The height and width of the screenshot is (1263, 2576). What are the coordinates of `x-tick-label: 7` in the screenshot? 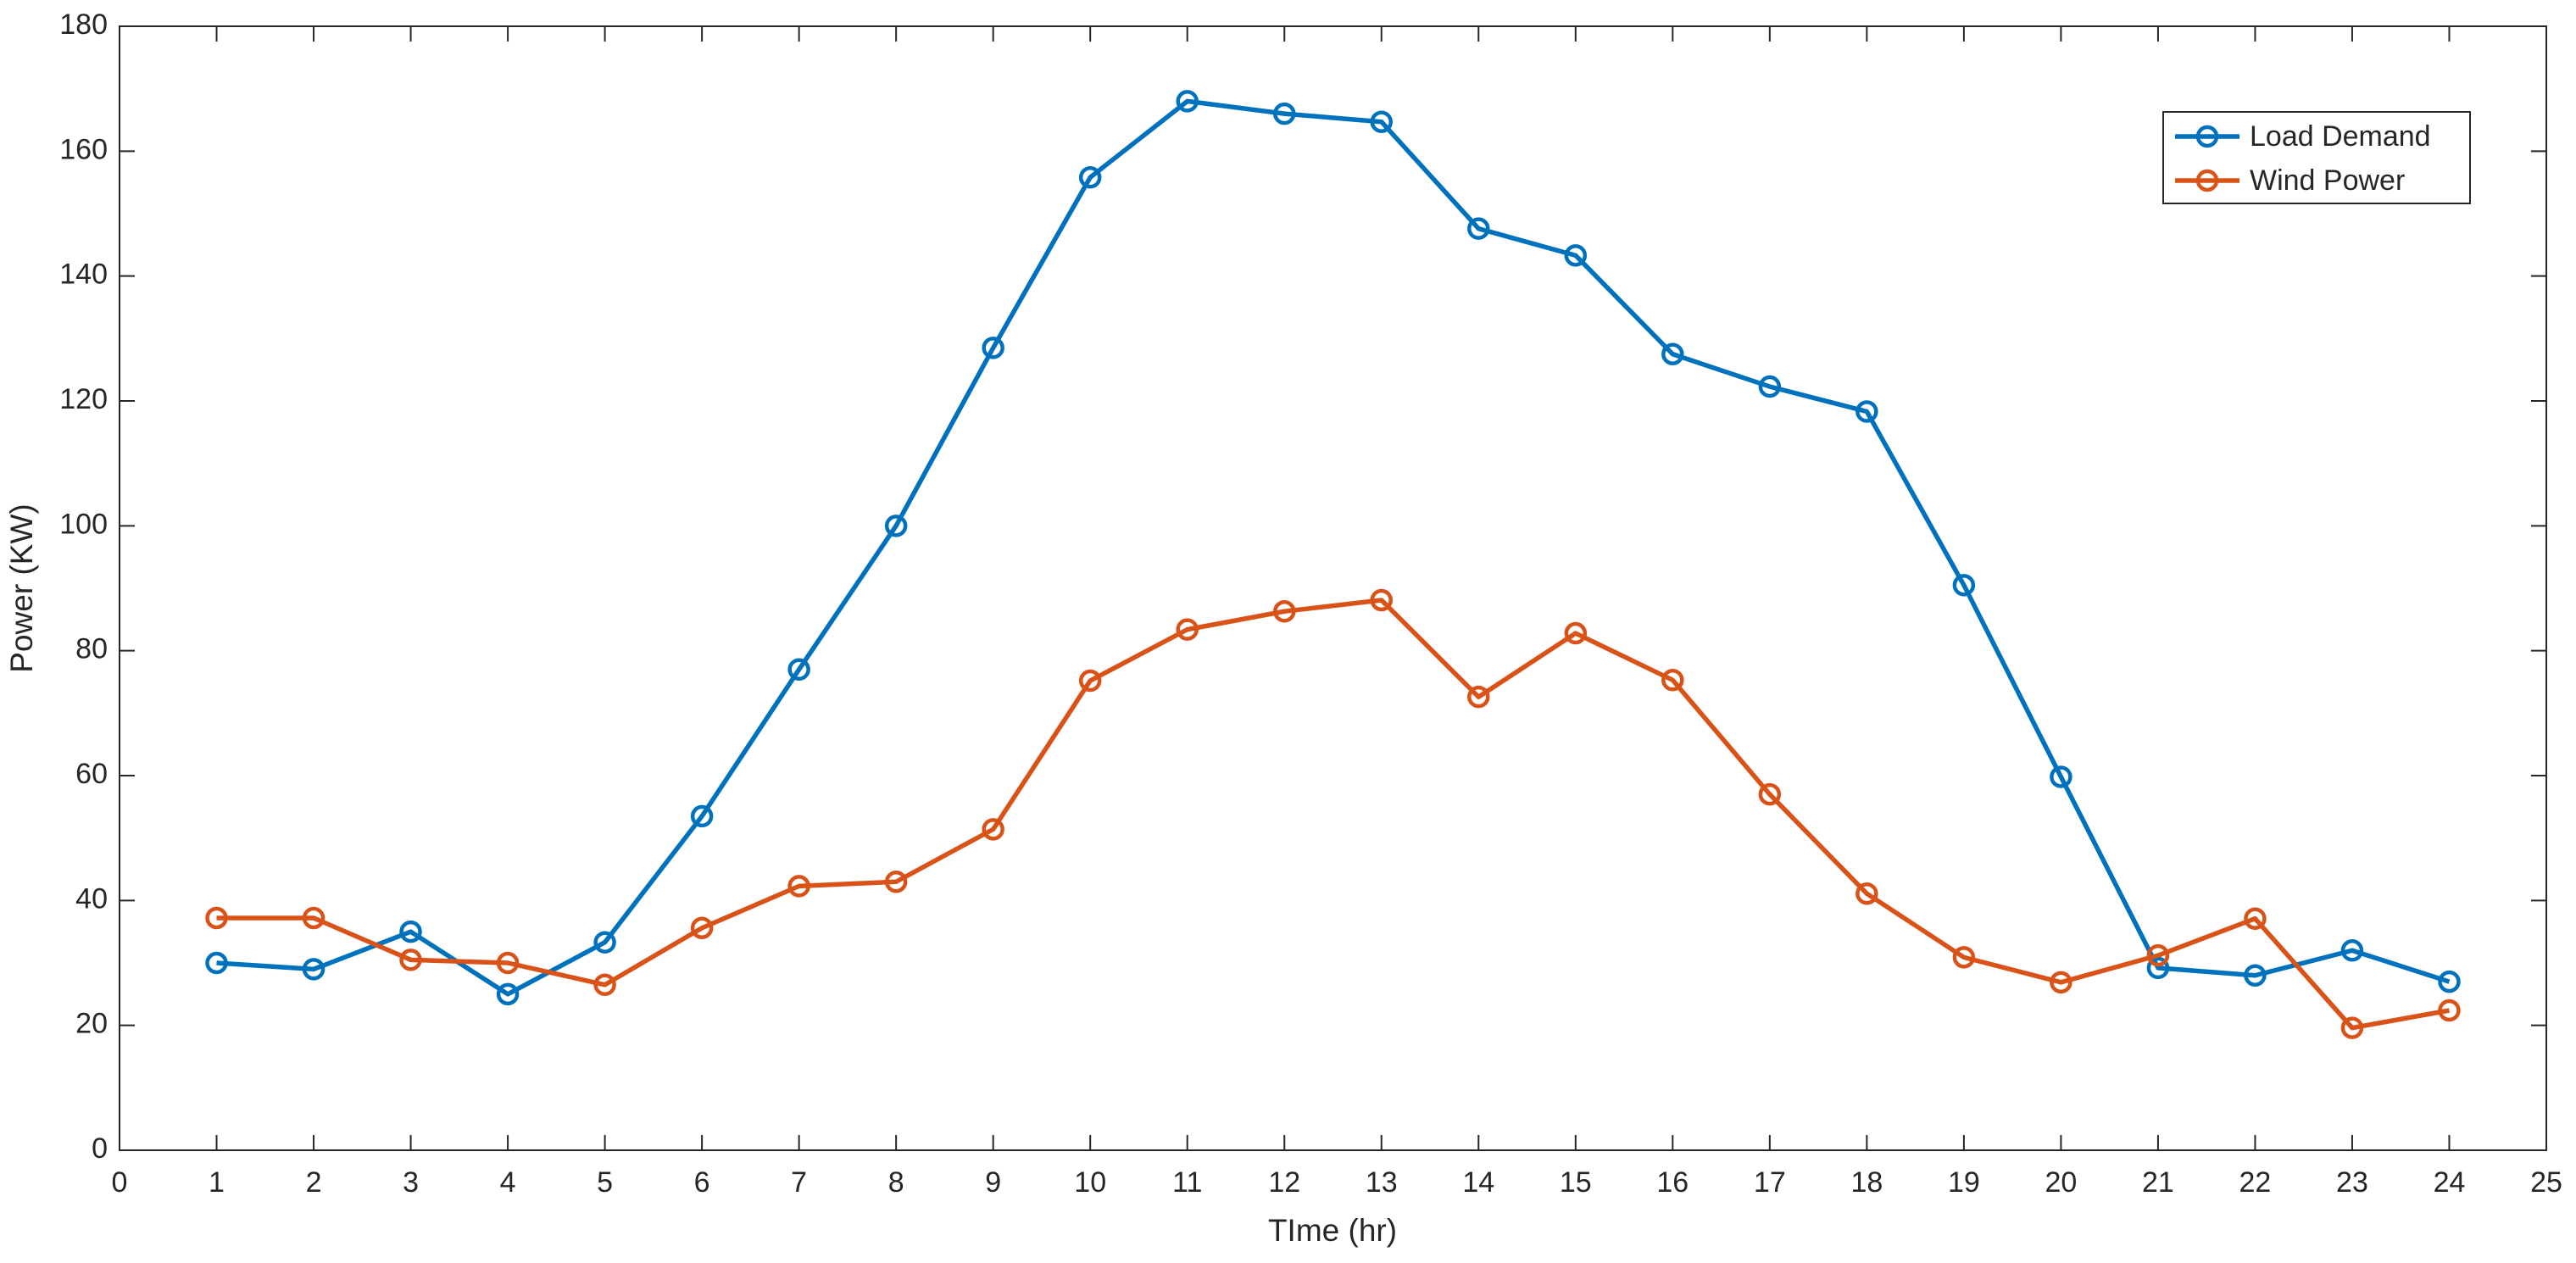 It's located at (799, 1182).